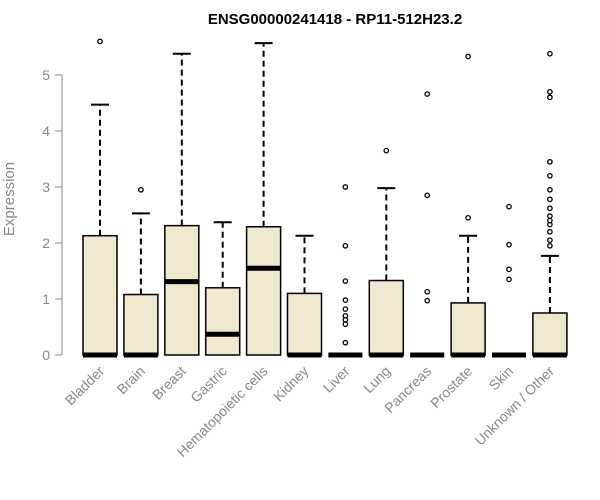 The width and height of the screenshot is (600, 500). Describe the element at coordinates (46, 131) in the screenshot. I see `y-tick-label: 4` at that location.